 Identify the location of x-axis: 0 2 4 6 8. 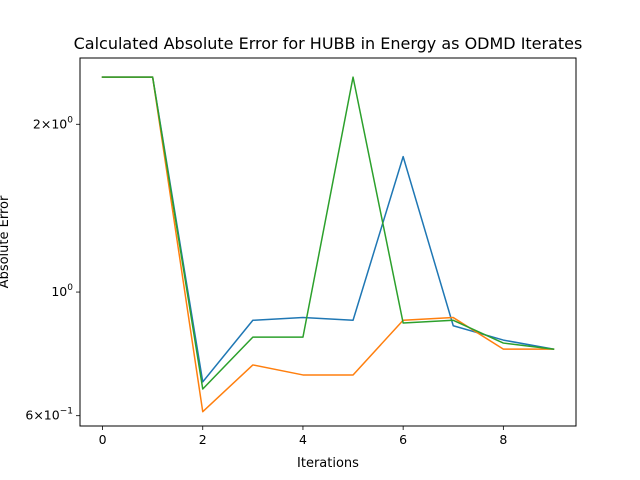
(303, 436).